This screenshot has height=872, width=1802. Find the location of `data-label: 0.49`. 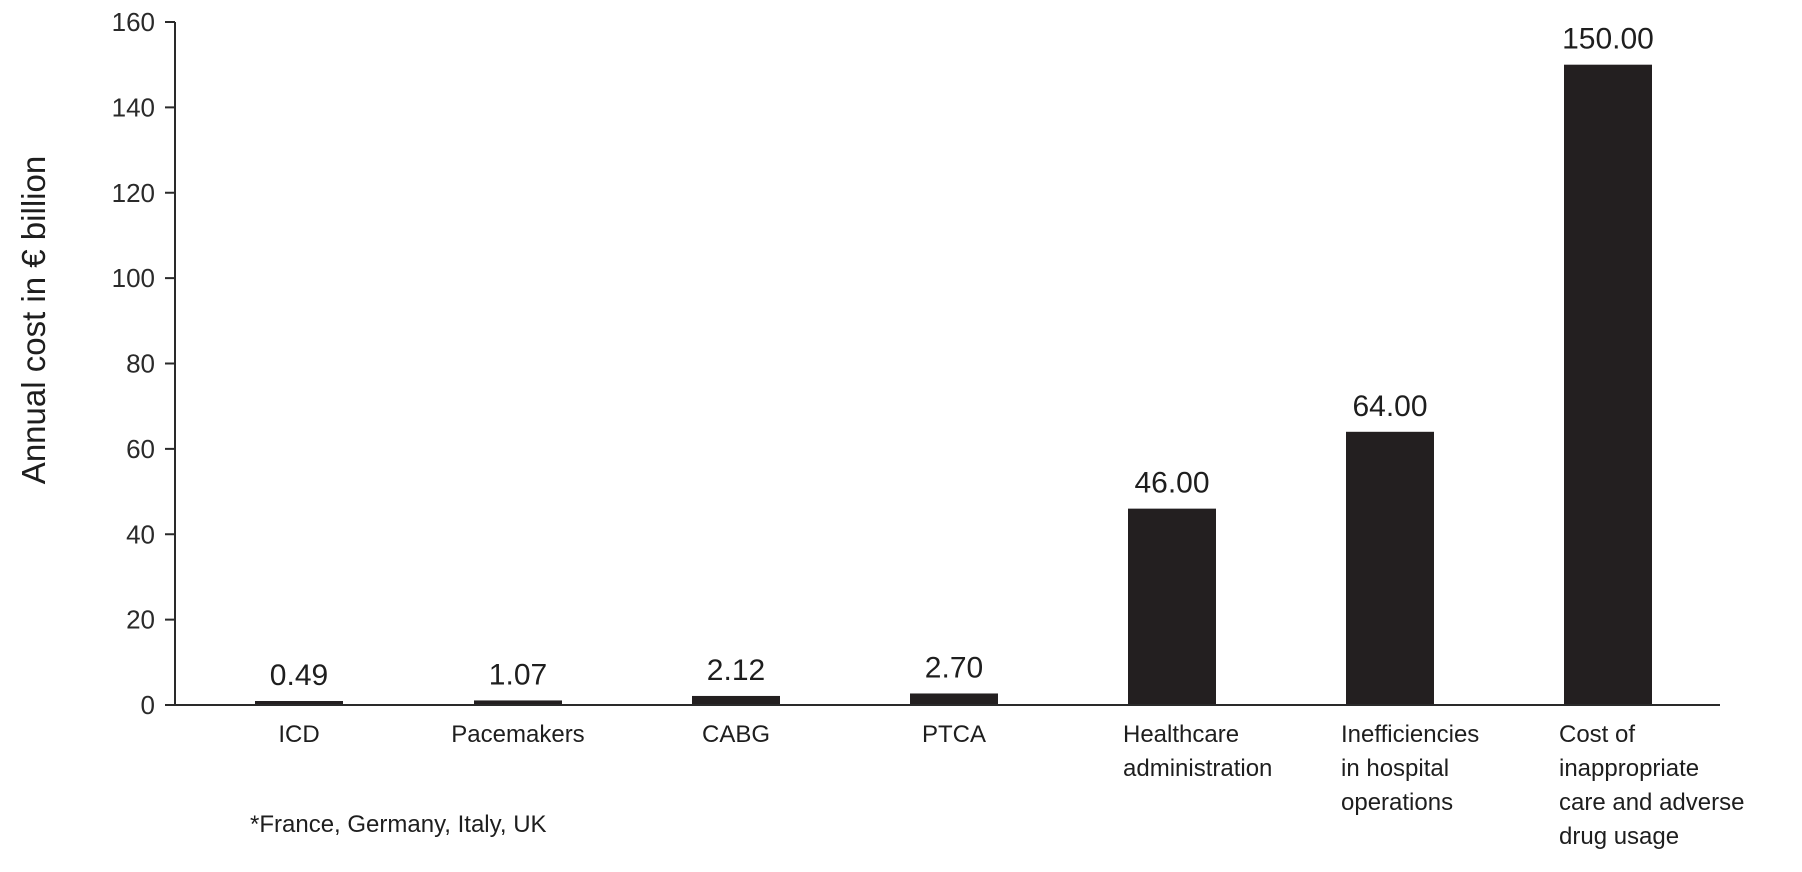

data-label: 0.49 is located at coordinates (299, 675).